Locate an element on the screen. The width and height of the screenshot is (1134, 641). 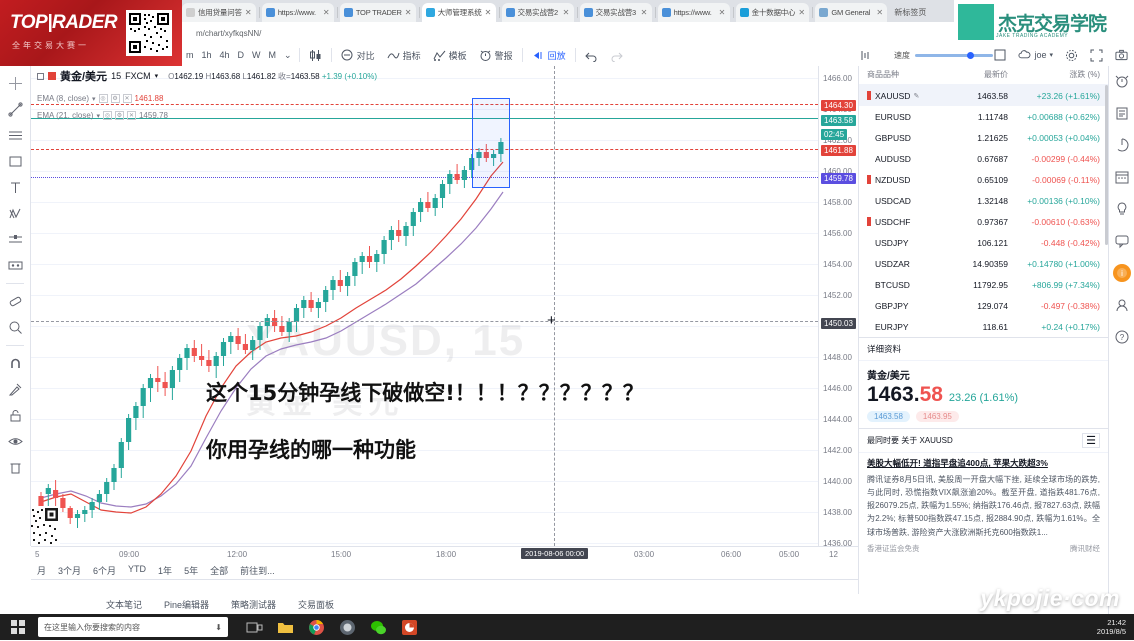
browser-tab-3: 大师管理系统 ✕ is located at coordinates (458, 12).